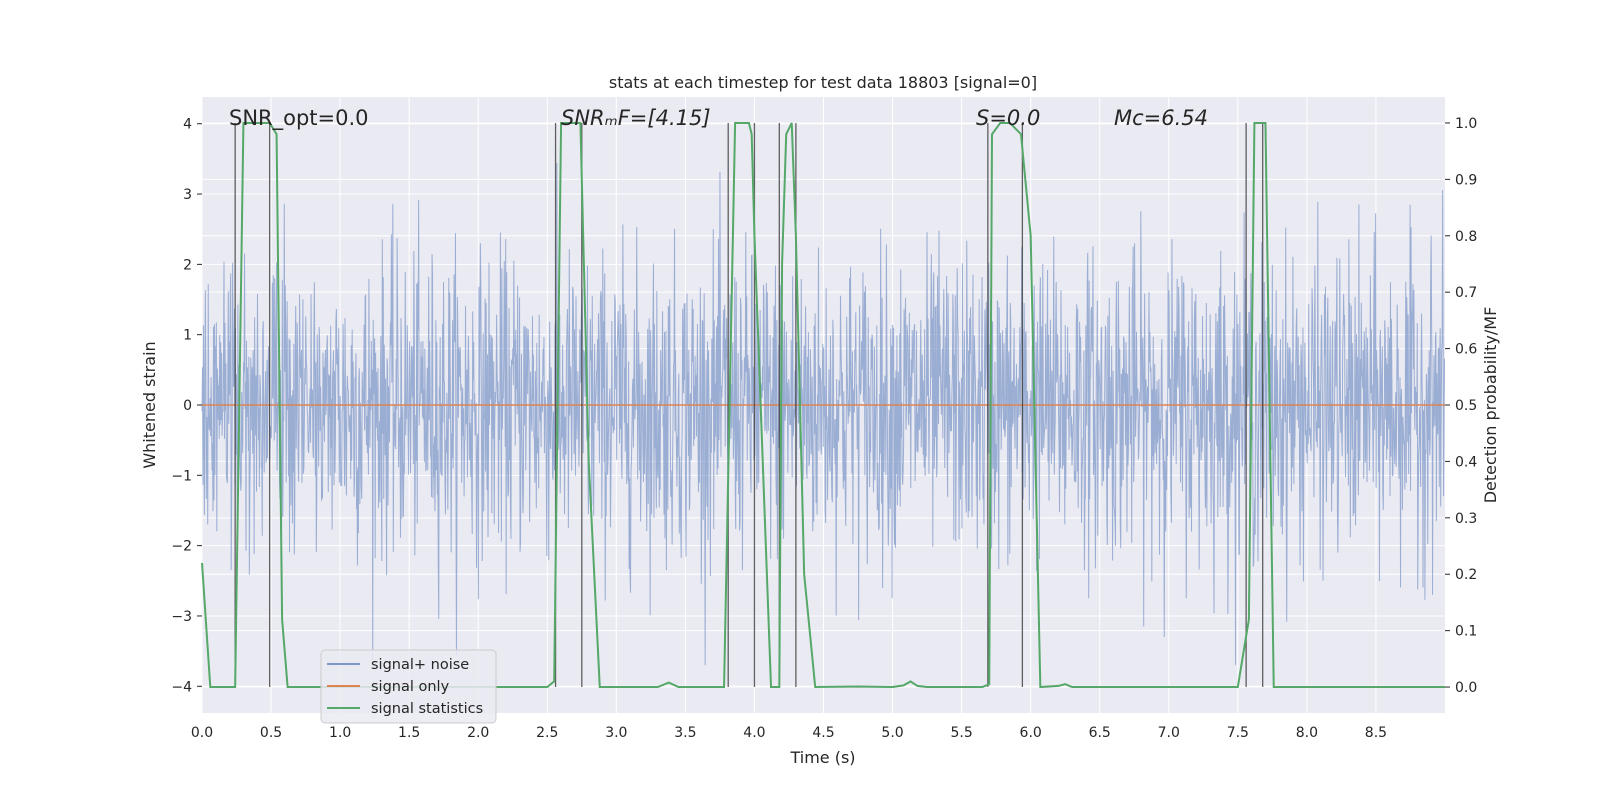  What do you see at coordinates (961, 733) in the screenshot?
I see `x-tick-label: 5.5` at bounding box center [961, 733].